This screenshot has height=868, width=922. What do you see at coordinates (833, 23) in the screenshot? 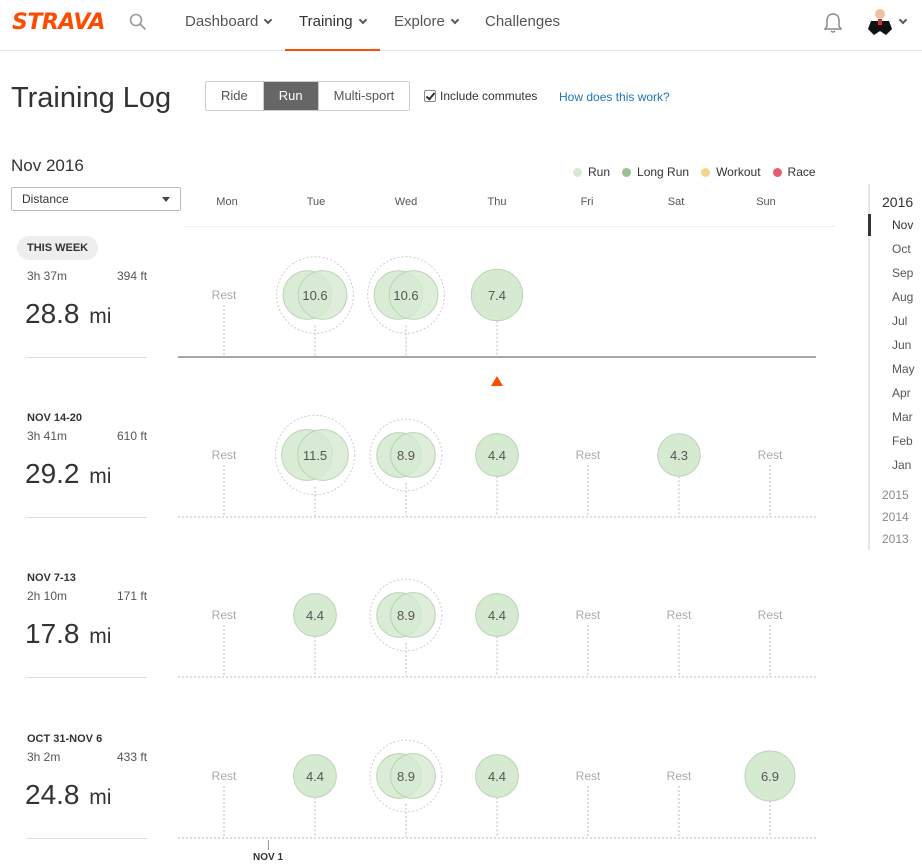
I see `bell-icon` at bounding box center [833, 23].